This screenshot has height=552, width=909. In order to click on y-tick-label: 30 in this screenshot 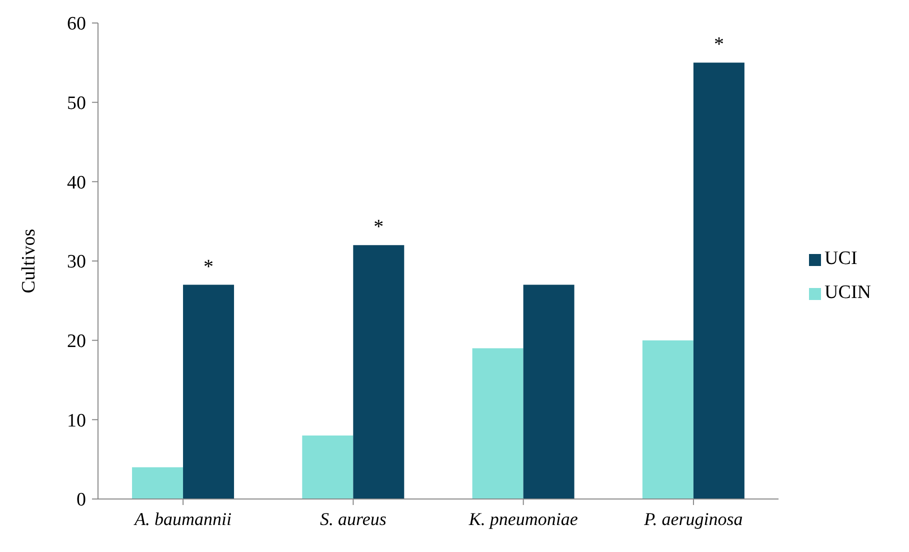, I will do `click(76, 262)`.